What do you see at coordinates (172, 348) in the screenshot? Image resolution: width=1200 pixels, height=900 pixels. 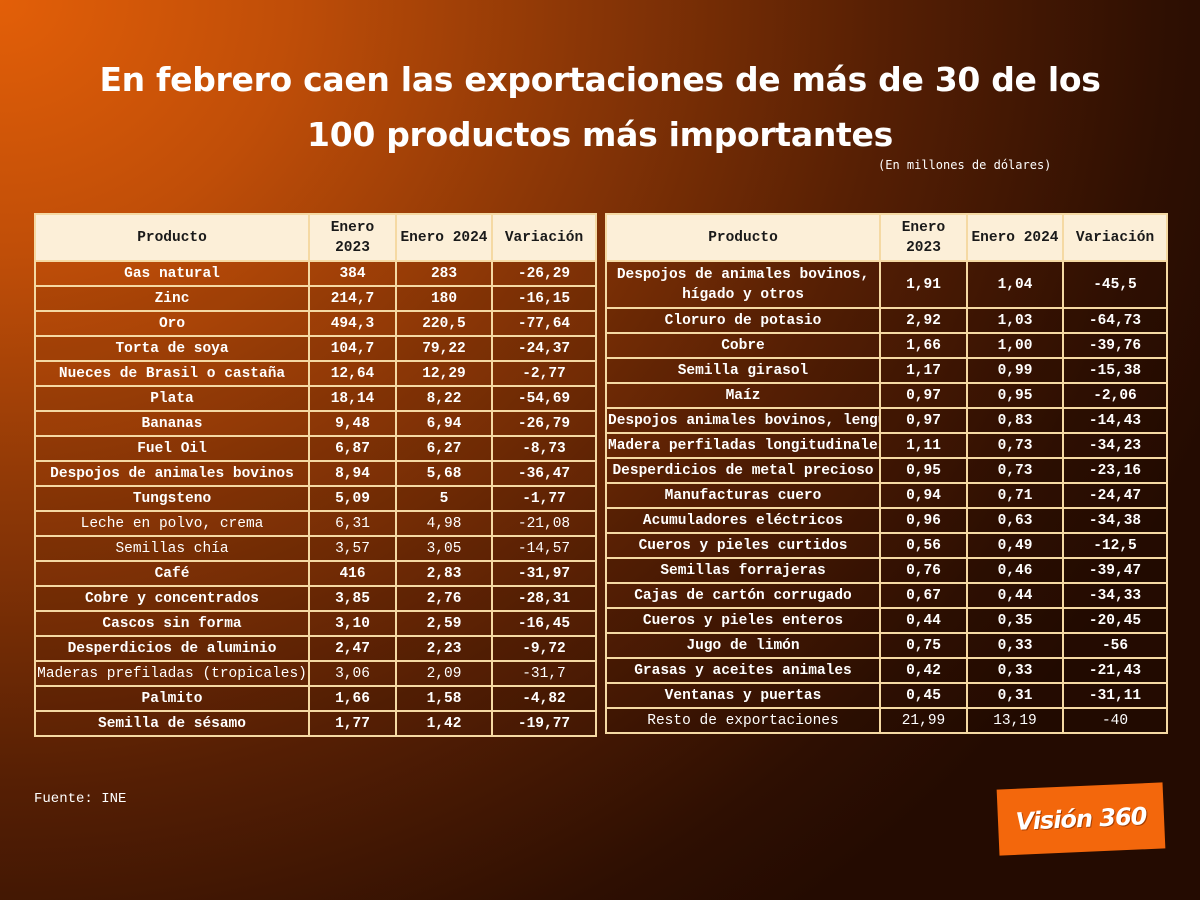 I see `cell-producto: Torta de soya` at bounding box center [172, 348].